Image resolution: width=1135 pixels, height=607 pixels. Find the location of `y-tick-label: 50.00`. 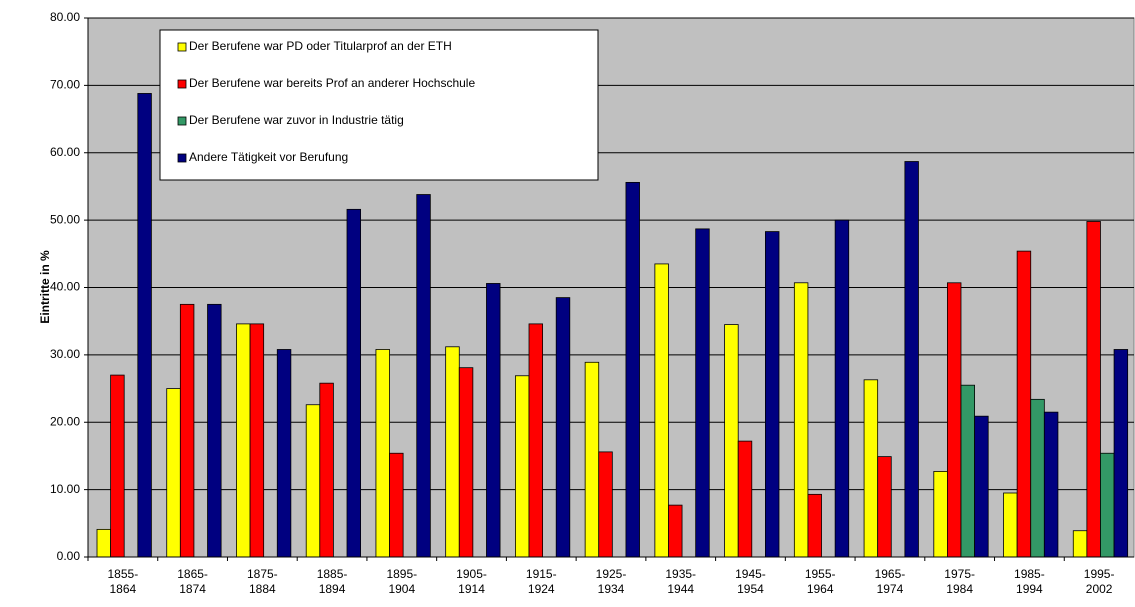

y-tick-label: 50.00 is located at coordinates (65, 219).